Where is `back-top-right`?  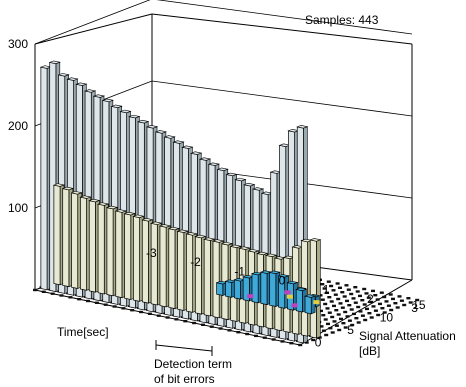
back-top-right is located at coordinates (282, 29).